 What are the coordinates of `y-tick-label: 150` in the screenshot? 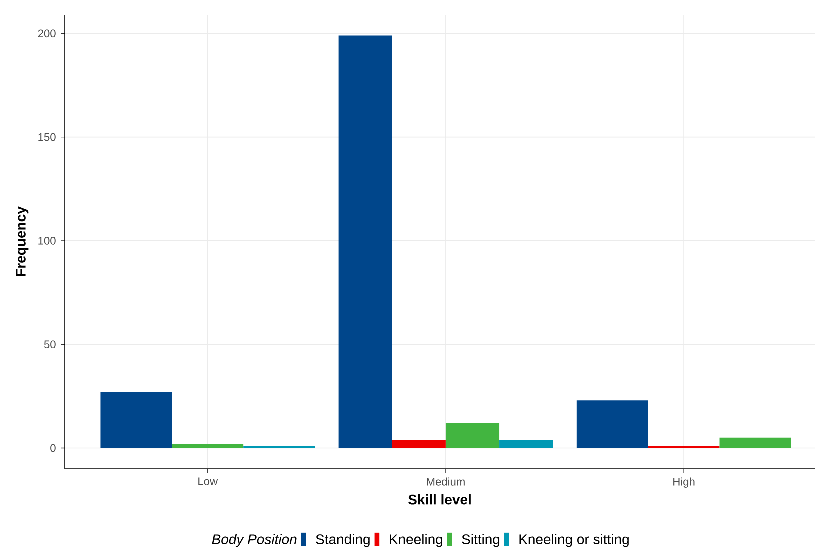 It's located at (47, 137).